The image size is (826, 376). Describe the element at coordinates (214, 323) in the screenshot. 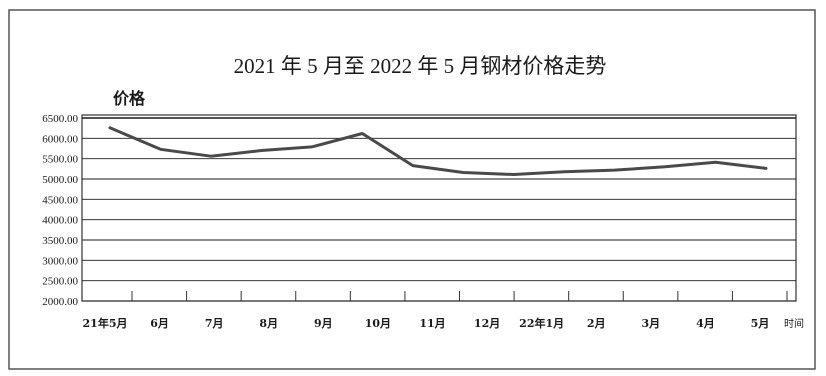

I see `x-tick-label: 7月` at that location.